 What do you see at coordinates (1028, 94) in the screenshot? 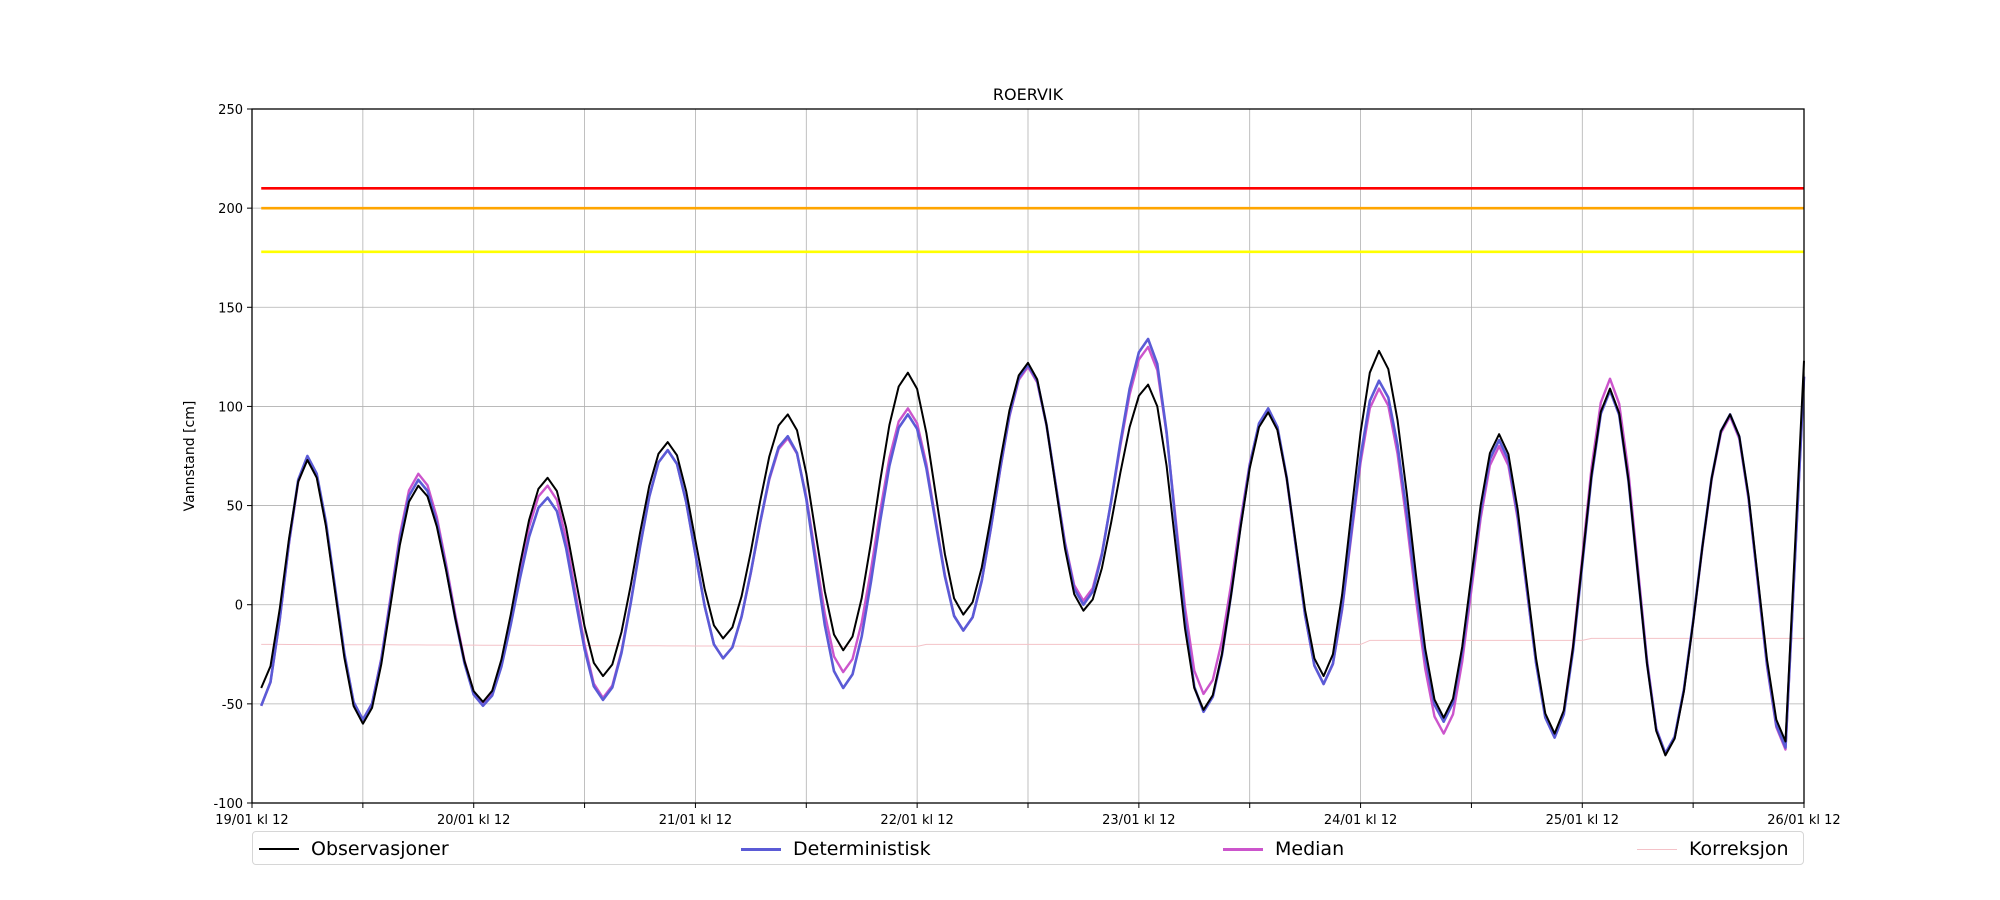
I see `chart-title: ROERVIK` at bounding box center [1028, 94].